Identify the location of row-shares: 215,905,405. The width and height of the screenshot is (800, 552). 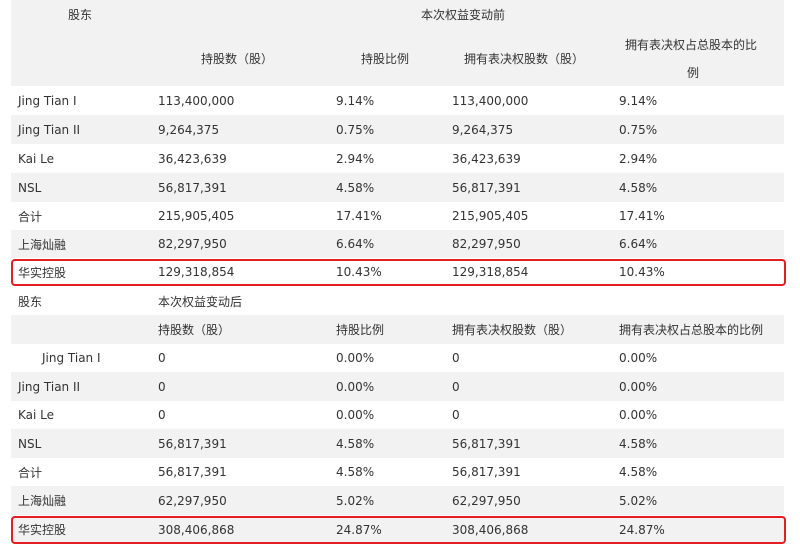
(196, 216).